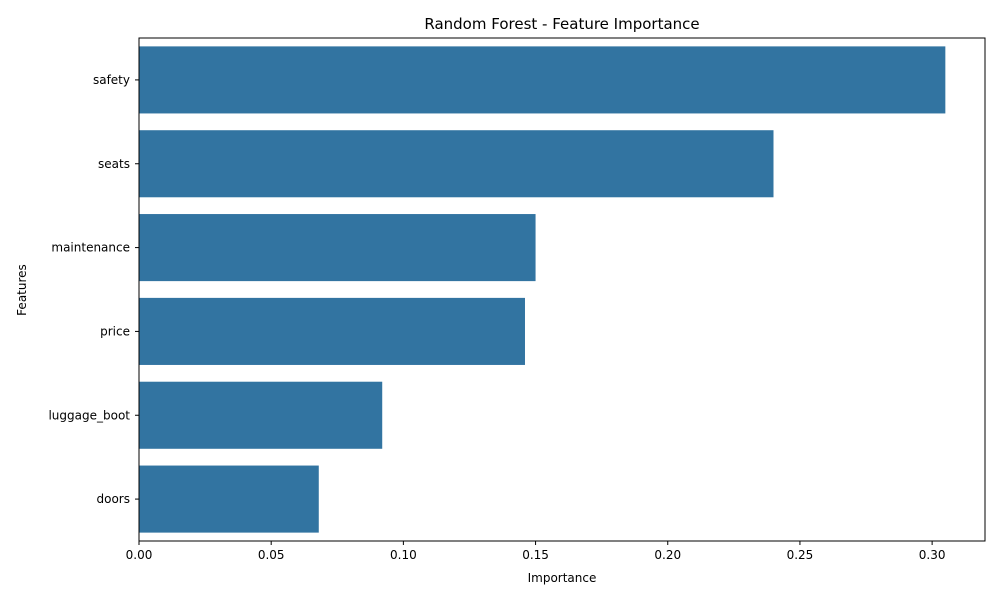 Image resolution: width=1000 pixels, height=604 pixels. What do you see at coordinates (542, 80) in the screenshot?
I see `bar-safety` at bounding box center [542, 80].